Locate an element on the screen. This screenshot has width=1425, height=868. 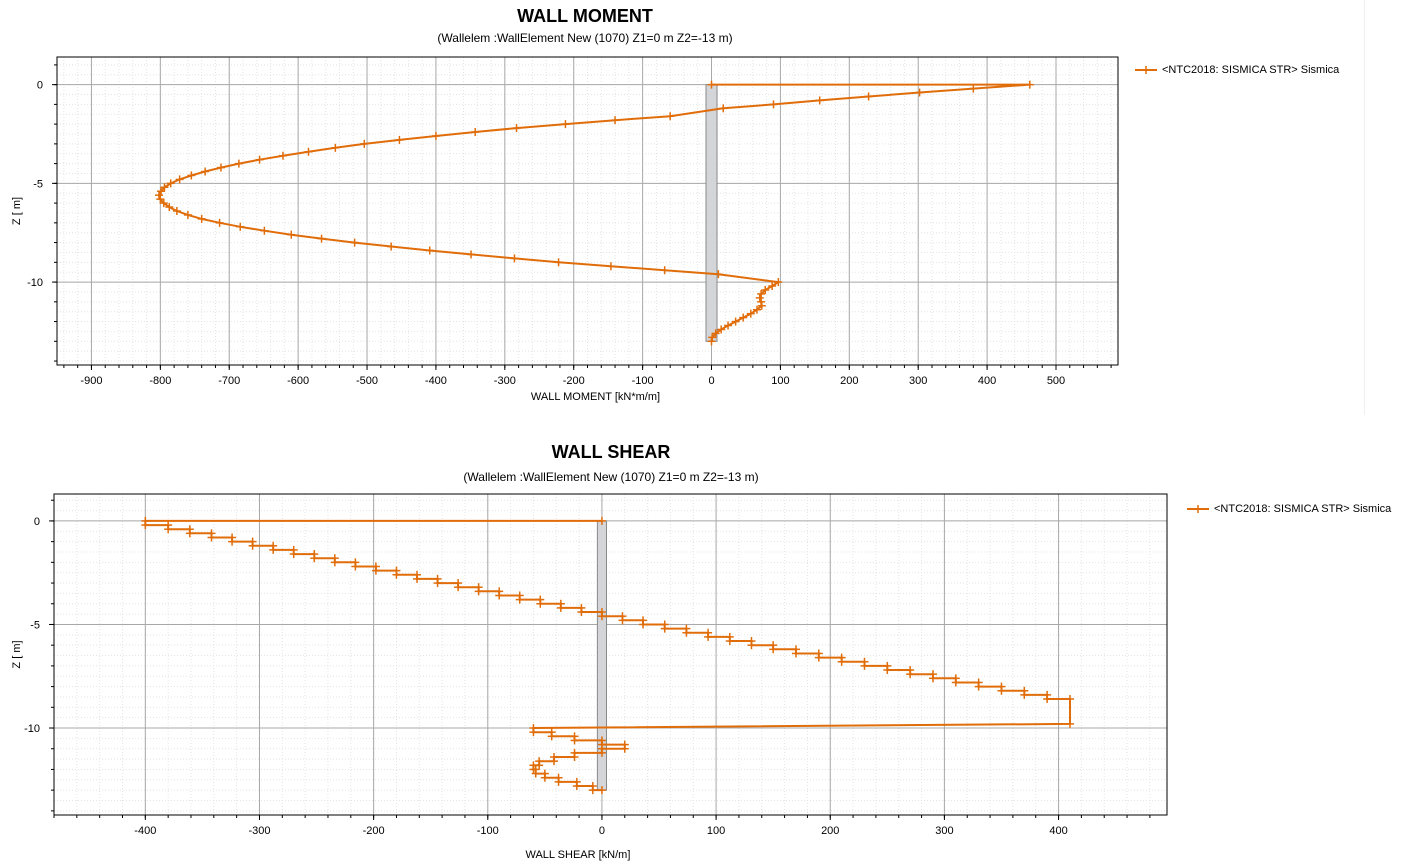
x-axis-label: WALL MOMENT [kN*m/m] is located at coordinates (595, 397).